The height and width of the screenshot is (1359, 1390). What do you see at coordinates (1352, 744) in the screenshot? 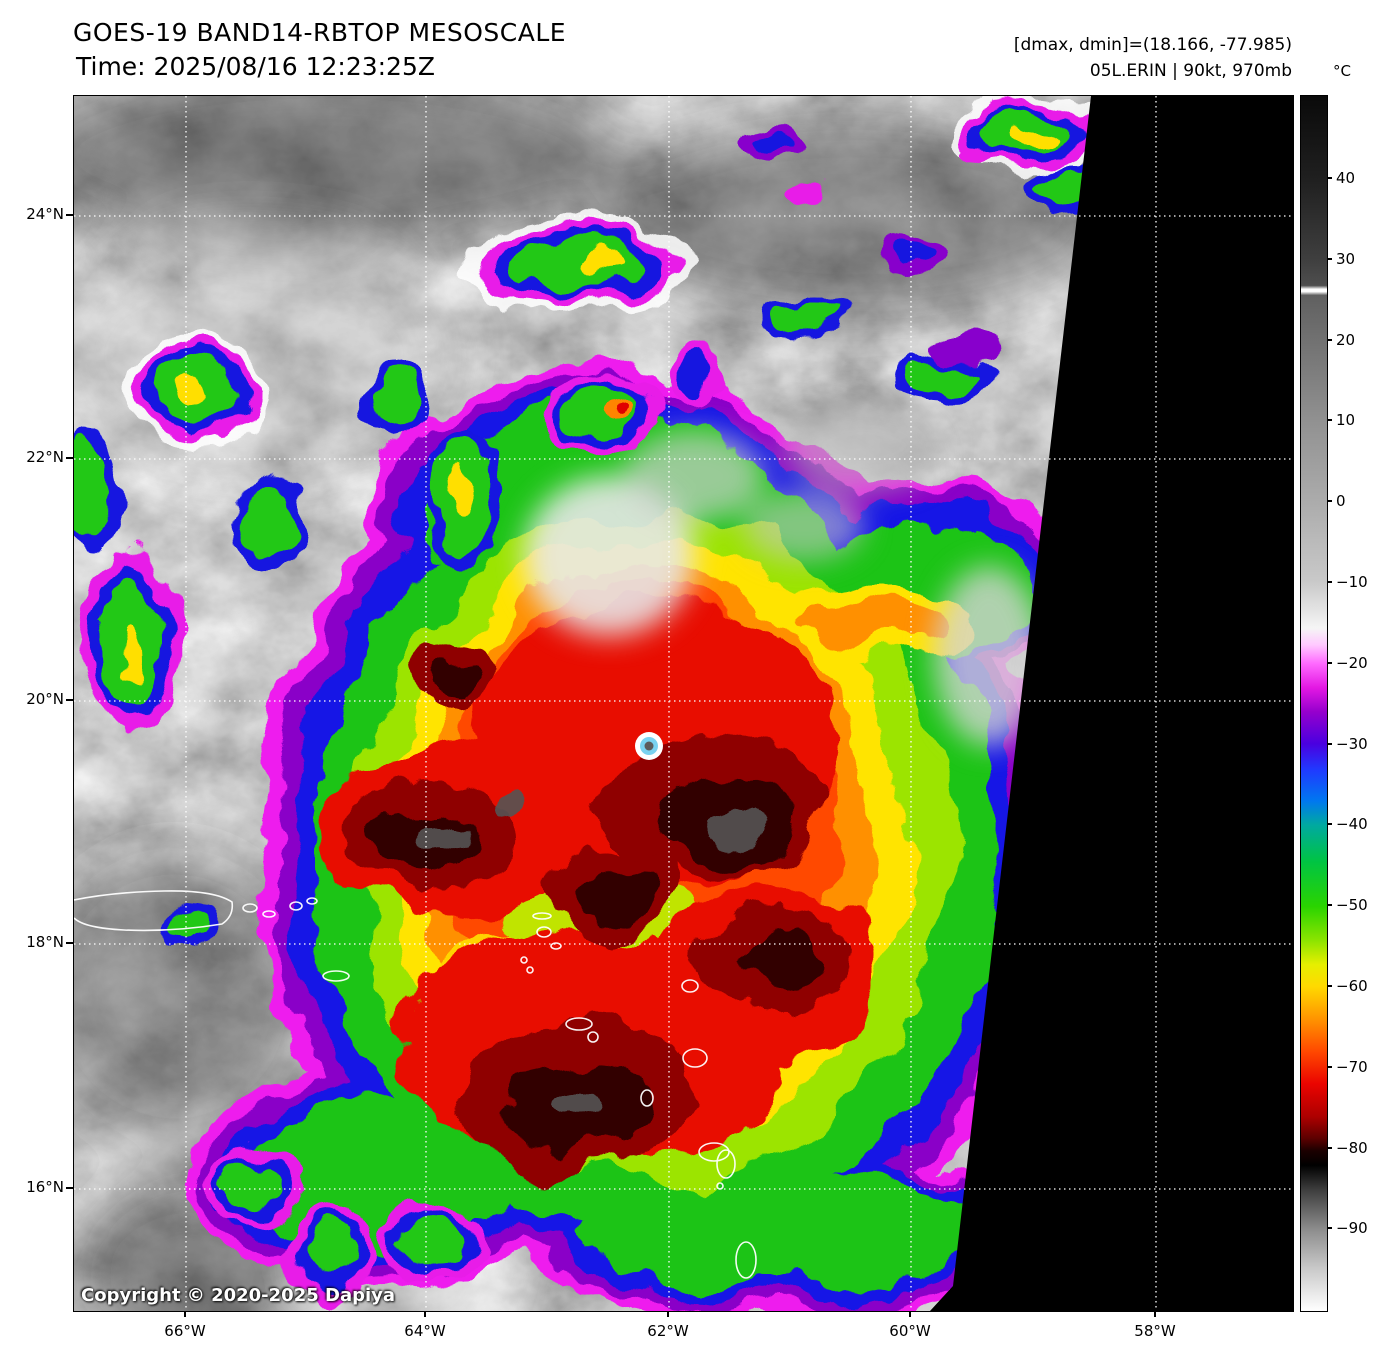
I see `colorbar-tick-label: −30` at bounding box center [1352, 744].